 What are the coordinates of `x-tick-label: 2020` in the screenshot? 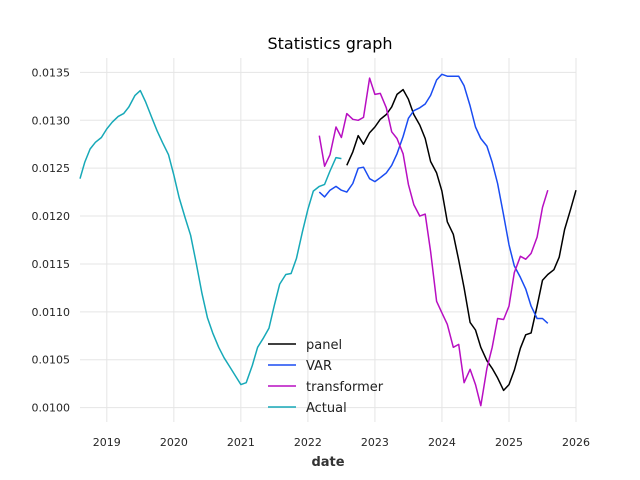 It's located at (174, 442).